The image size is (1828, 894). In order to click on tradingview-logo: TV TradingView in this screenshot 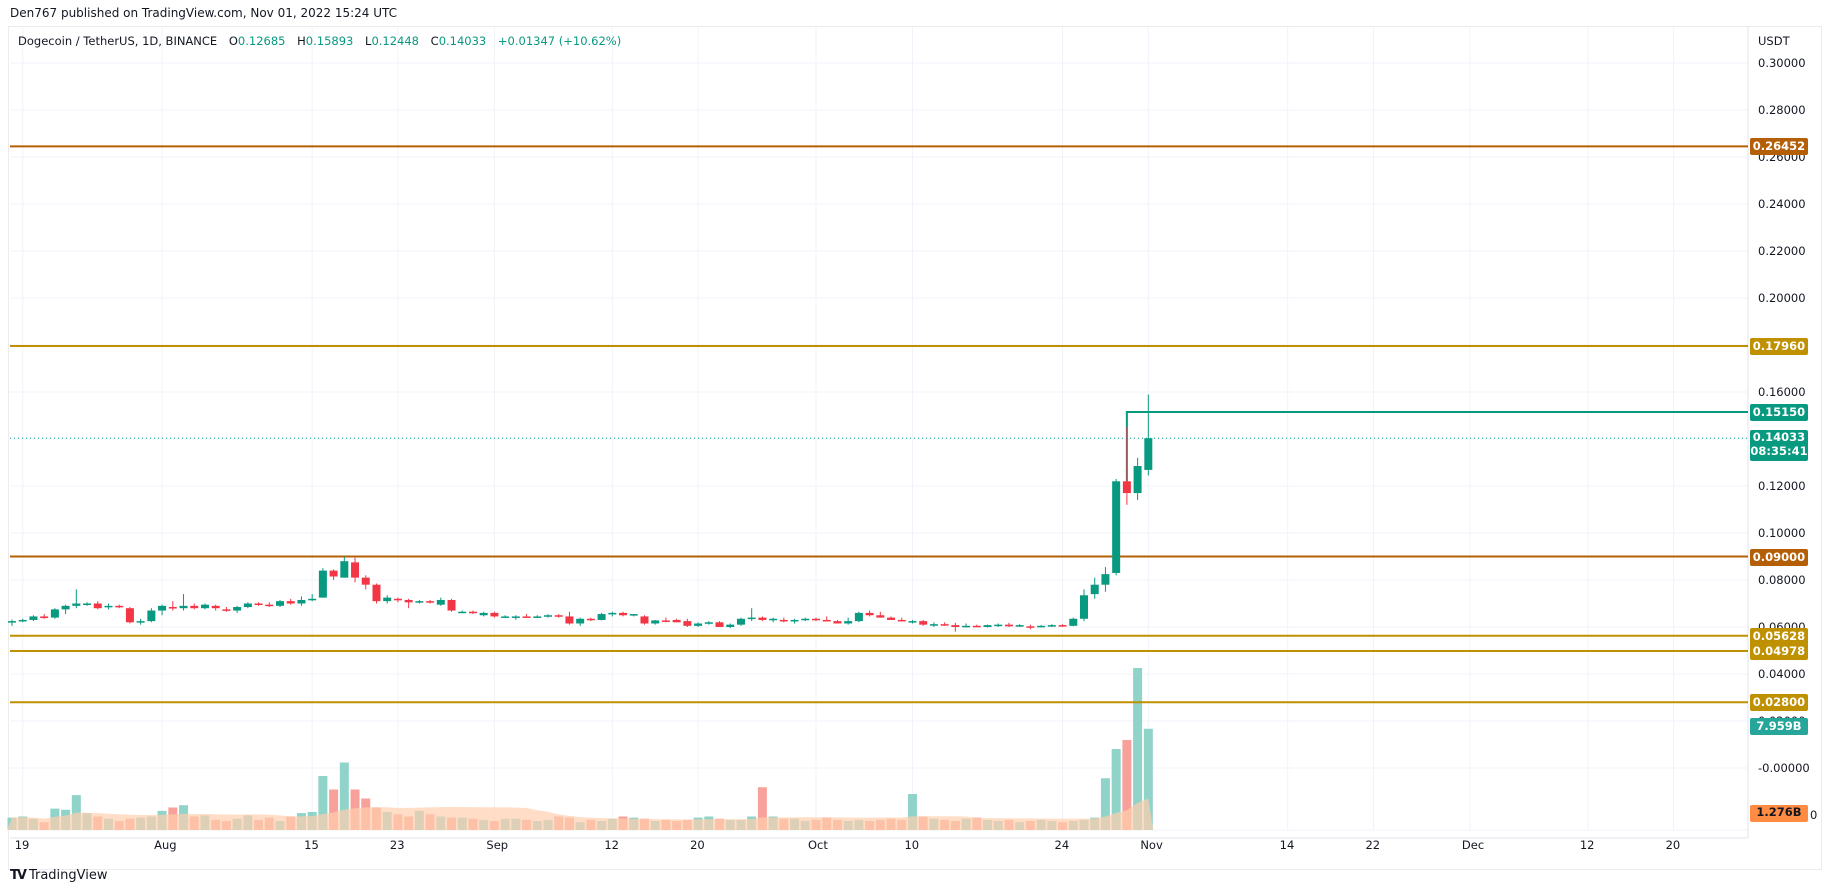, I will do `click(59, 875)`.